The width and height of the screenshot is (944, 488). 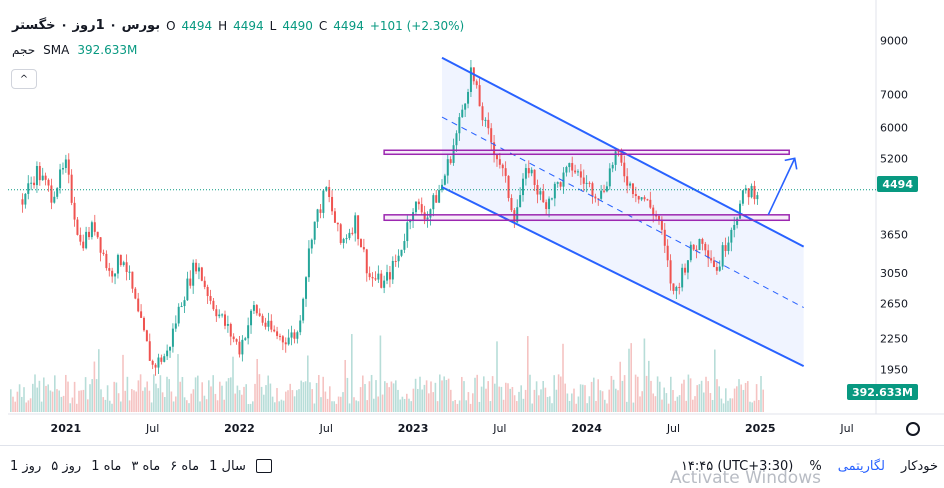 I want to click on symbol-title: بورس ۰ 1روز ۰ خگستر, so click(x=86, y=25).